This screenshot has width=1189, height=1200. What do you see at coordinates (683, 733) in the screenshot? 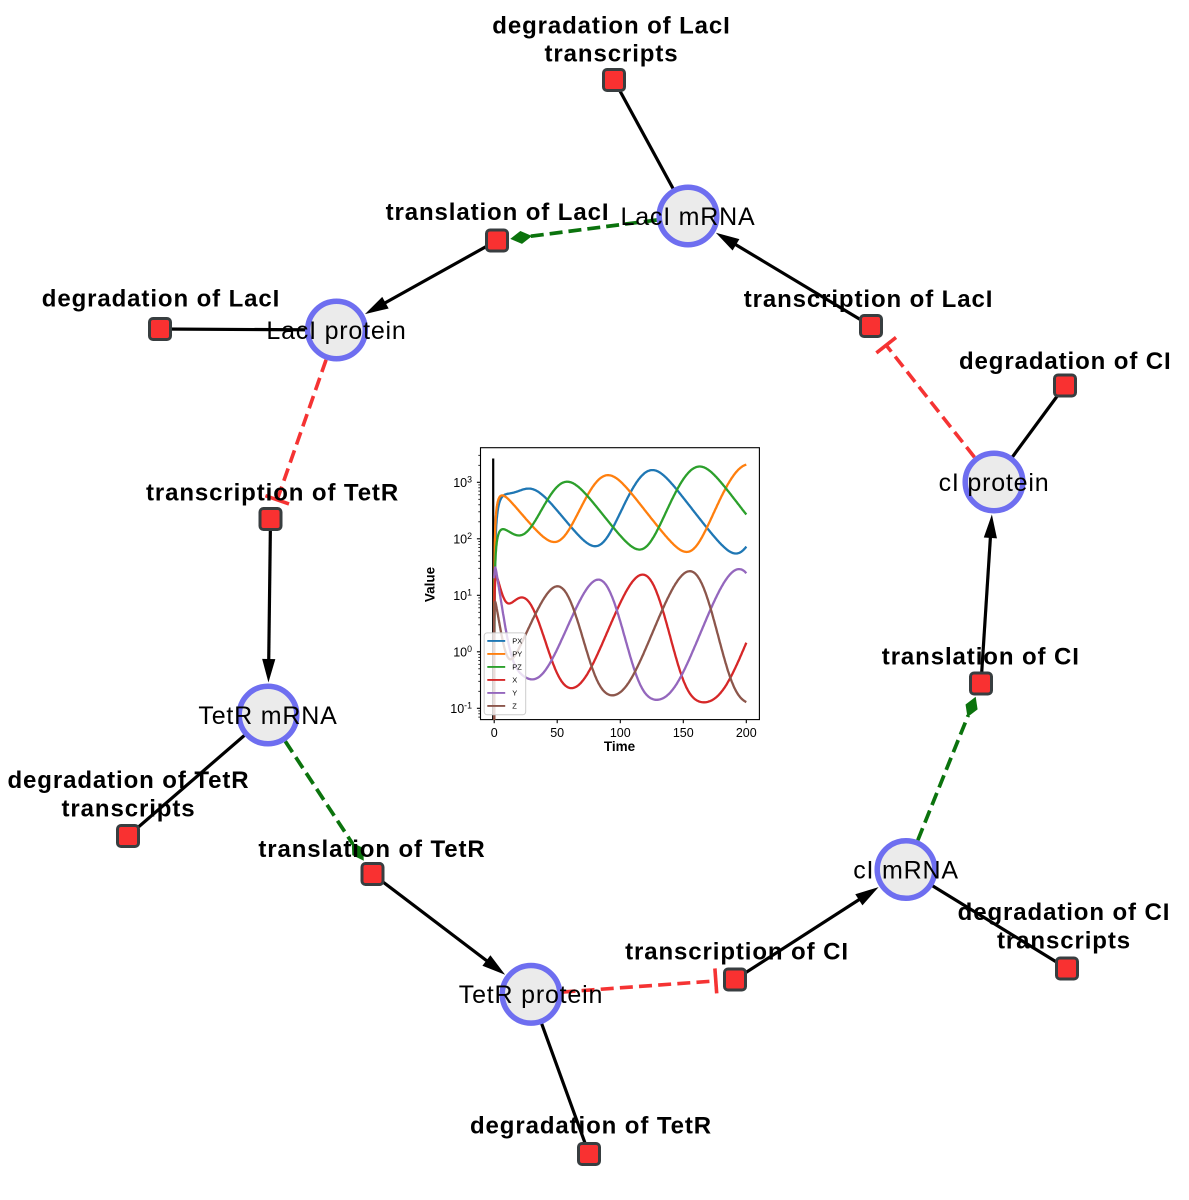
I see `svg-text: 150` at bounding box center [683, 733].